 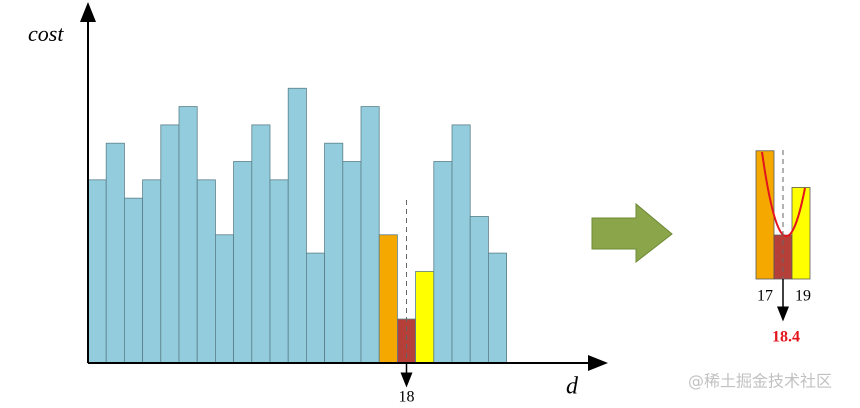 I want to click on y-axis-label: cost, so click(x=46, y=33).